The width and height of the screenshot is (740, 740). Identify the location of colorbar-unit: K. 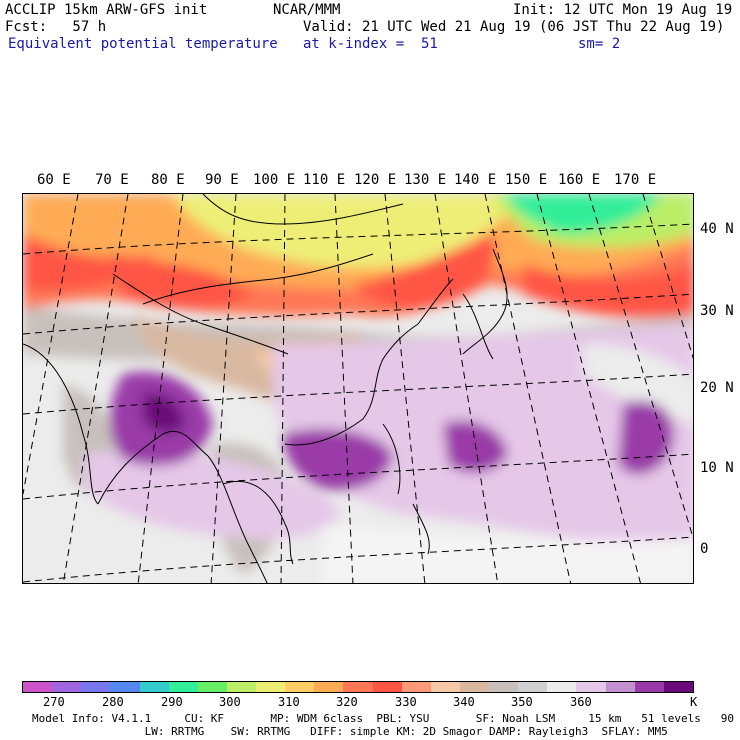
(694, 702).